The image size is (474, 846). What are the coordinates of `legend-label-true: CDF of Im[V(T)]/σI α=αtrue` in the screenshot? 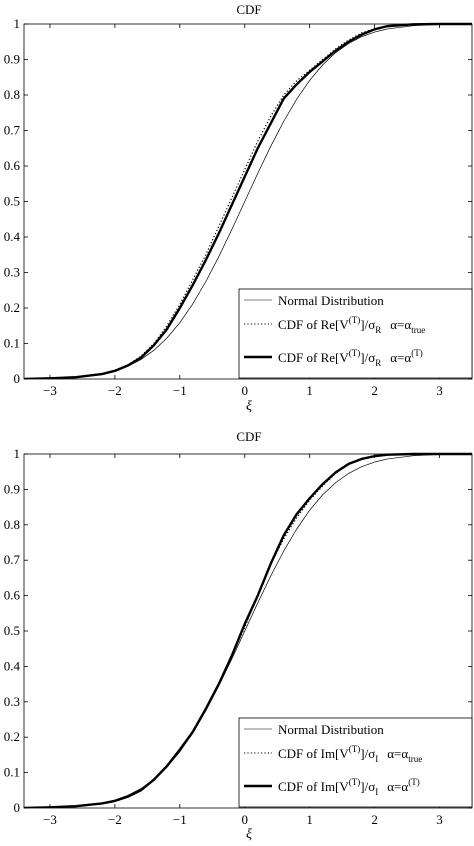 It's located at (350, 754).